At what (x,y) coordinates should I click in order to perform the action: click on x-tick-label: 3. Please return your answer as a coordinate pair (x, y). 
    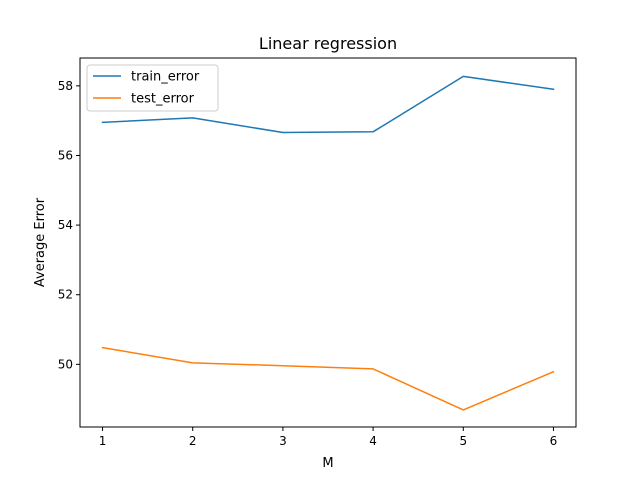
    Looking at the image, I should click on (283, 441).